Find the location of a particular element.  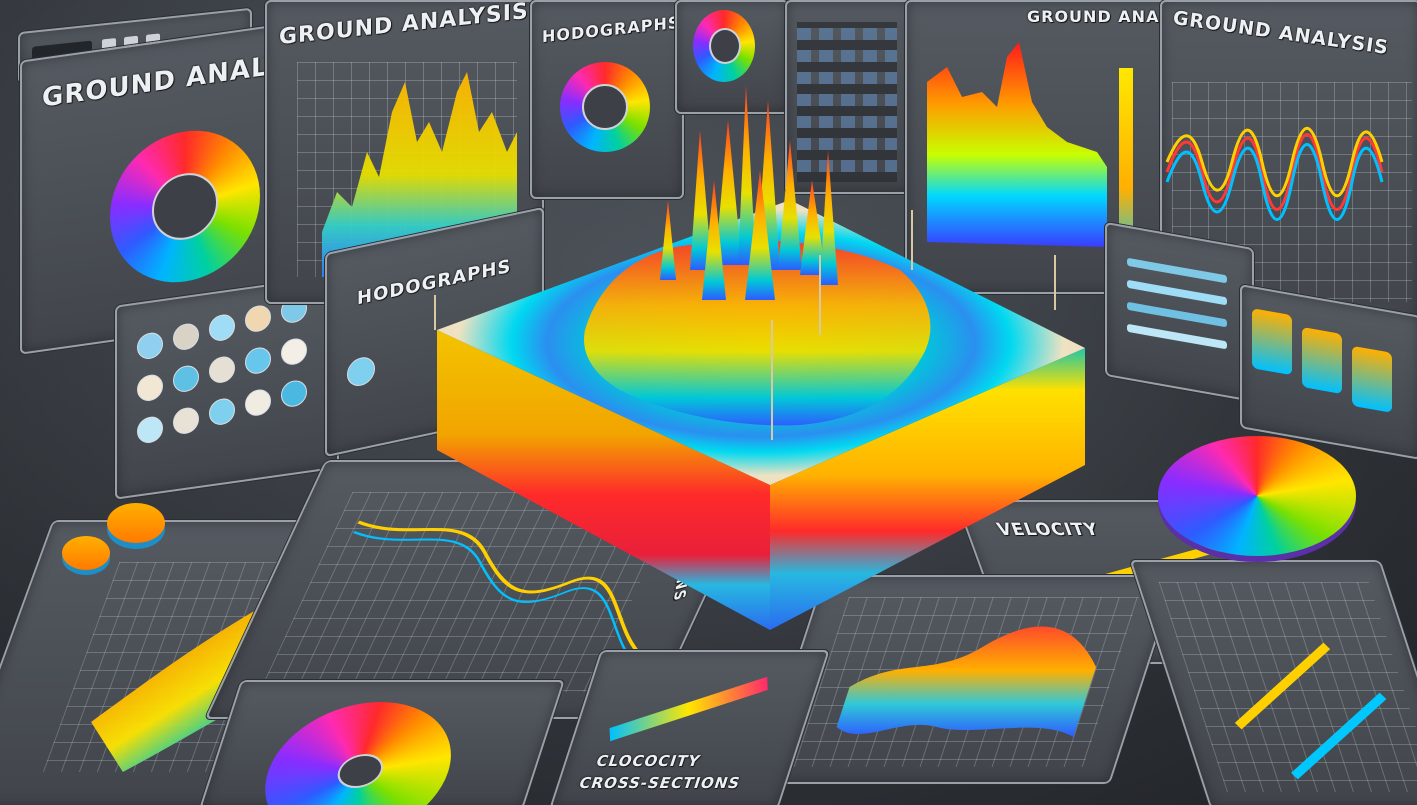

large-pie-icon is located at coordinates (1257, 496).